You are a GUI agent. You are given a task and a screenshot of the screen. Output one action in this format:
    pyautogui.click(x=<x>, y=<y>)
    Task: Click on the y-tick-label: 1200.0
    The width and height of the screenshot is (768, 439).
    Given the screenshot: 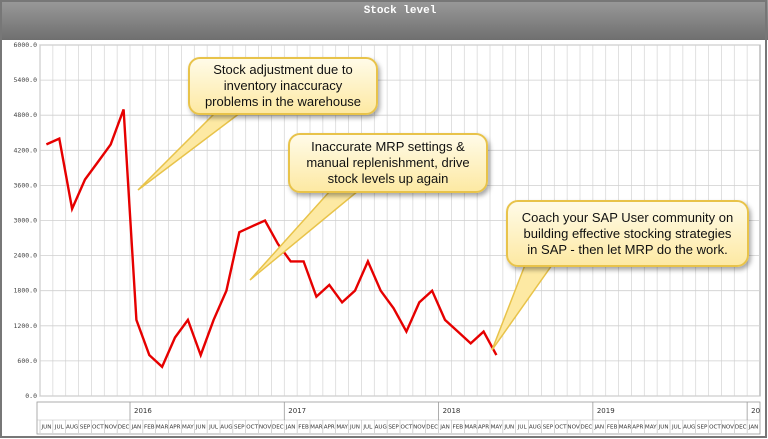 What is the action you would take?
    pyautogui.click(x=26, y=326)
    